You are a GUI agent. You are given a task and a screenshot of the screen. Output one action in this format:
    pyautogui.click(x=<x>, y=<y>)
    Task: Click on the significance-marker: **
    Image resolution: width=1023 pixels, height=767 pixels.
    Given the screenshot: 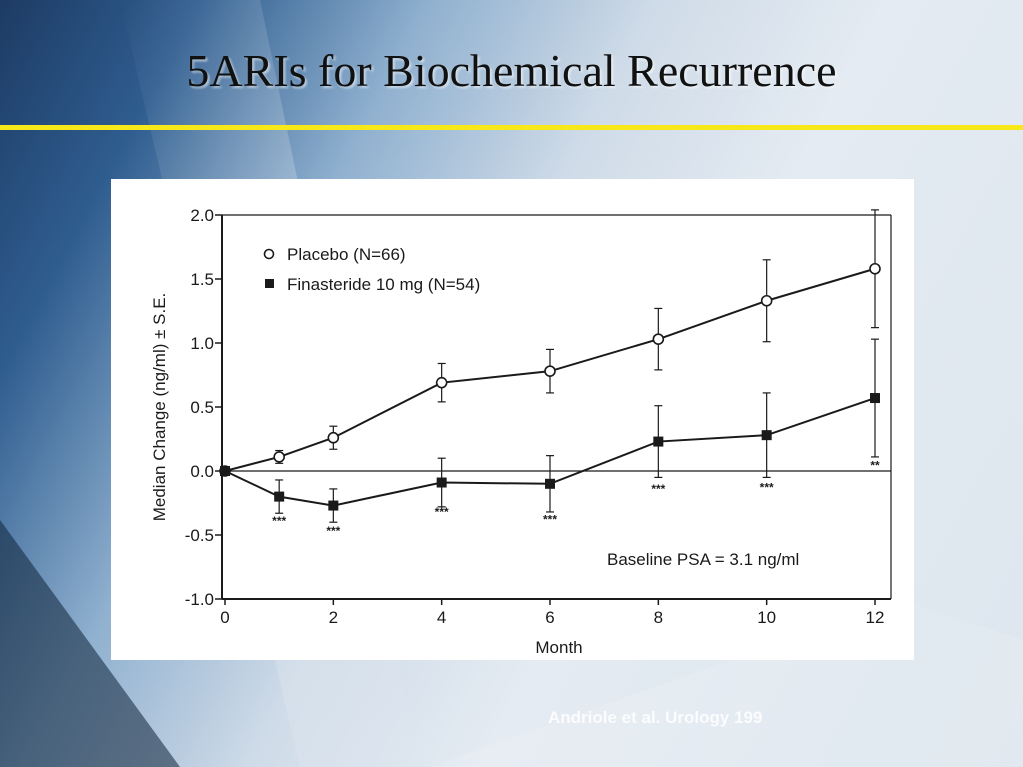 What is the action you would take?
    pyautogui.click(x=875, y=466)
    